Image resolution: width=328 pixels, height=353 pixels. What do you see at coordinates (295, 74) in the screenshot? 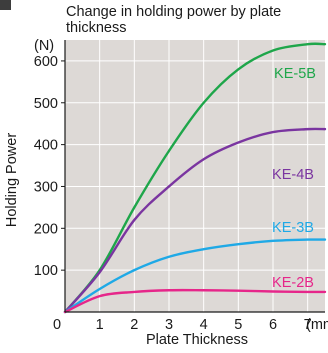
I see `series-label-ke-5b: KE-5B` at bounding box center [295, 74].